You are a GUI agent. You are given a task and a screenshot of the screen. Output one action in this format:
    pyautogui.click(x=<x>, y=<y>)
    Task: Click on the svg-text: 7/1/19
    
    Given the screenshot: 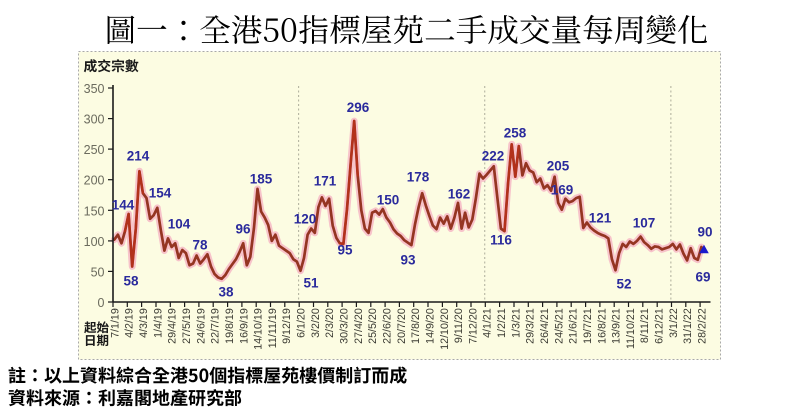 What is the action you would take?
    pyautogui.click(x=115, y=323)
    